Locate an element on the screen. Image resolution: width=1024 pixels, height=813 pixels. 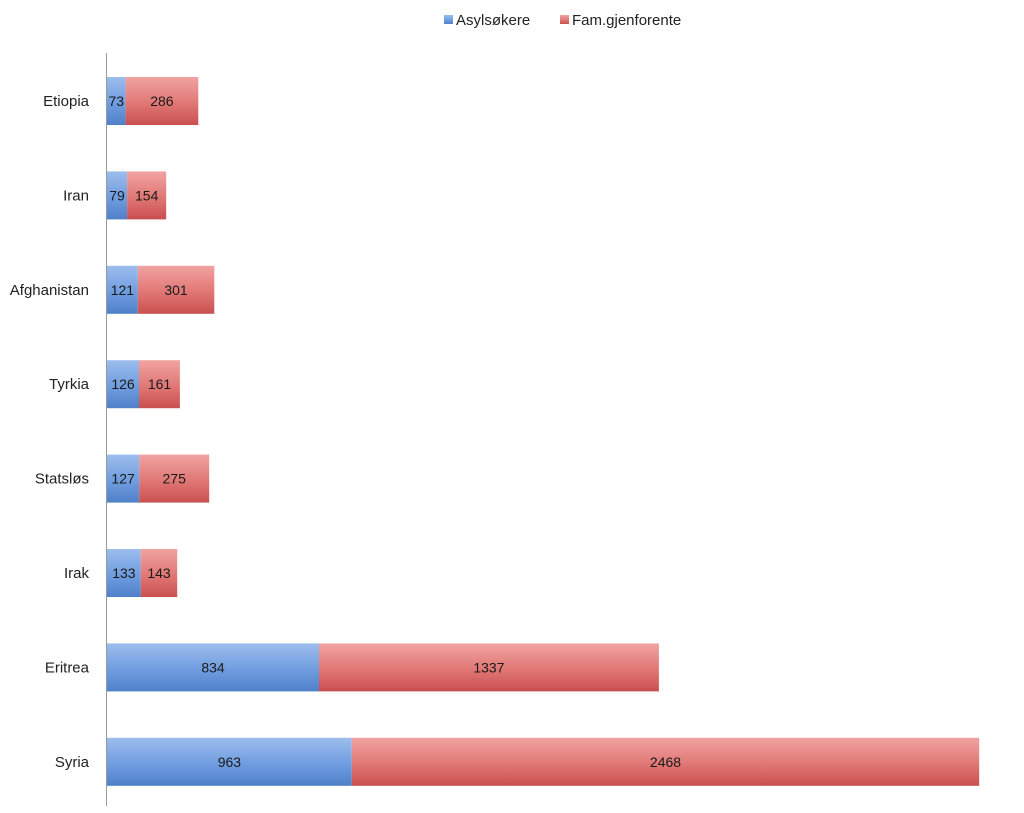
value-label-afghanistan-asylsokere: 121 is located at coordinates (123, 290).